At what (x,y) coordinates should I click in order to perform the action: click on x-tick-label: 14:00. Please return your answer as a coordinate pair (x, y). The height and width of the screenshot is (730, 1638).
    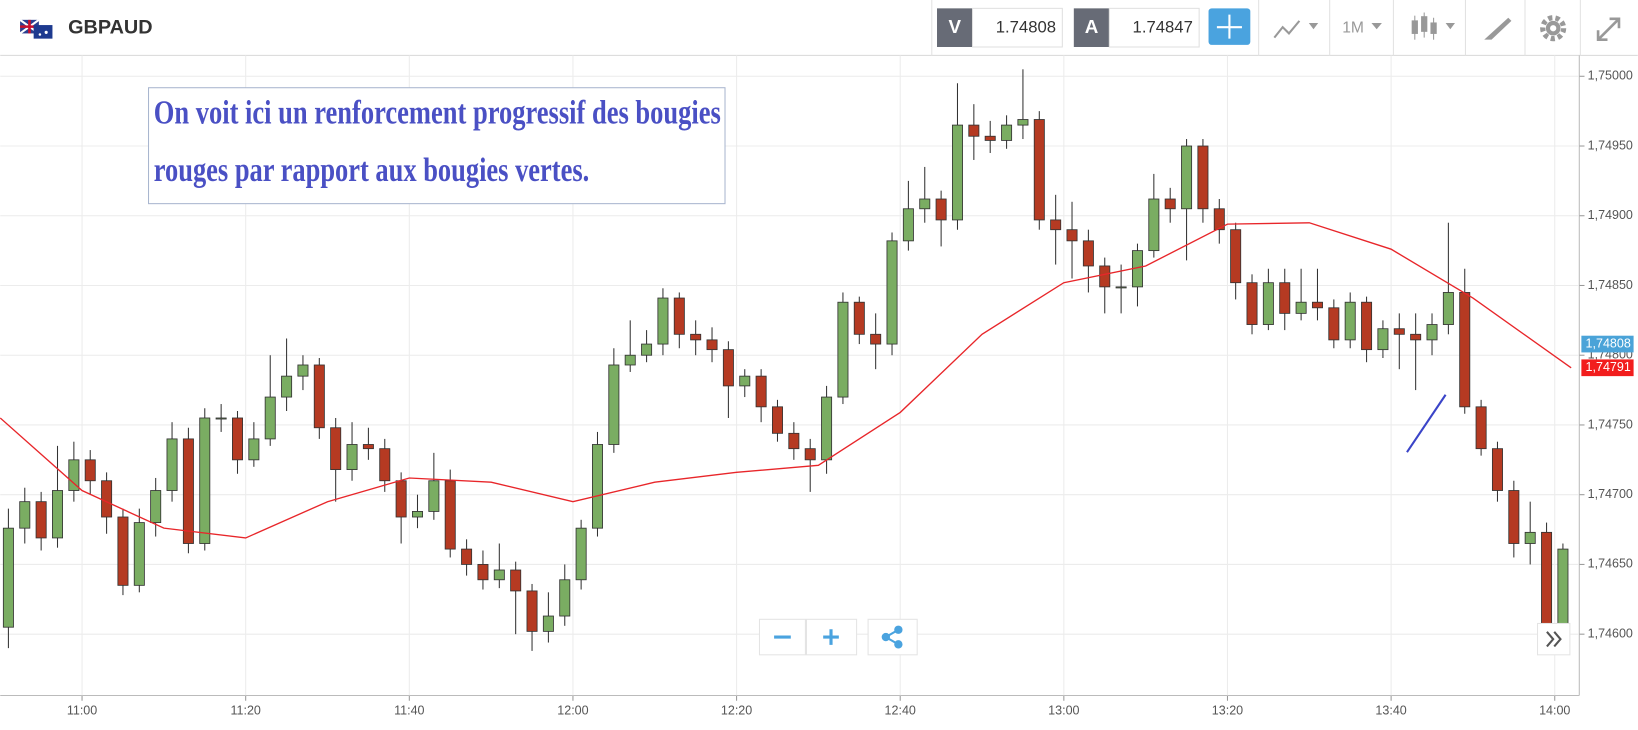
    Looking at the image, I should click on (1554, 711).